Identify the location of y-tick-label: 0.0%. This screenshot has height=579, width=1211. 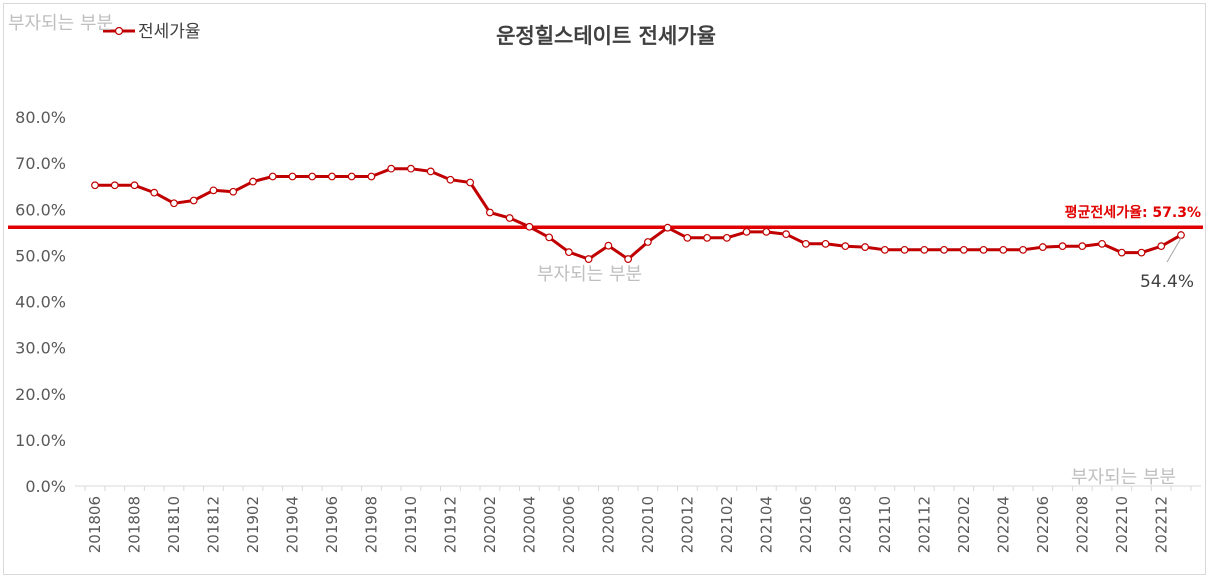
(45, 486).